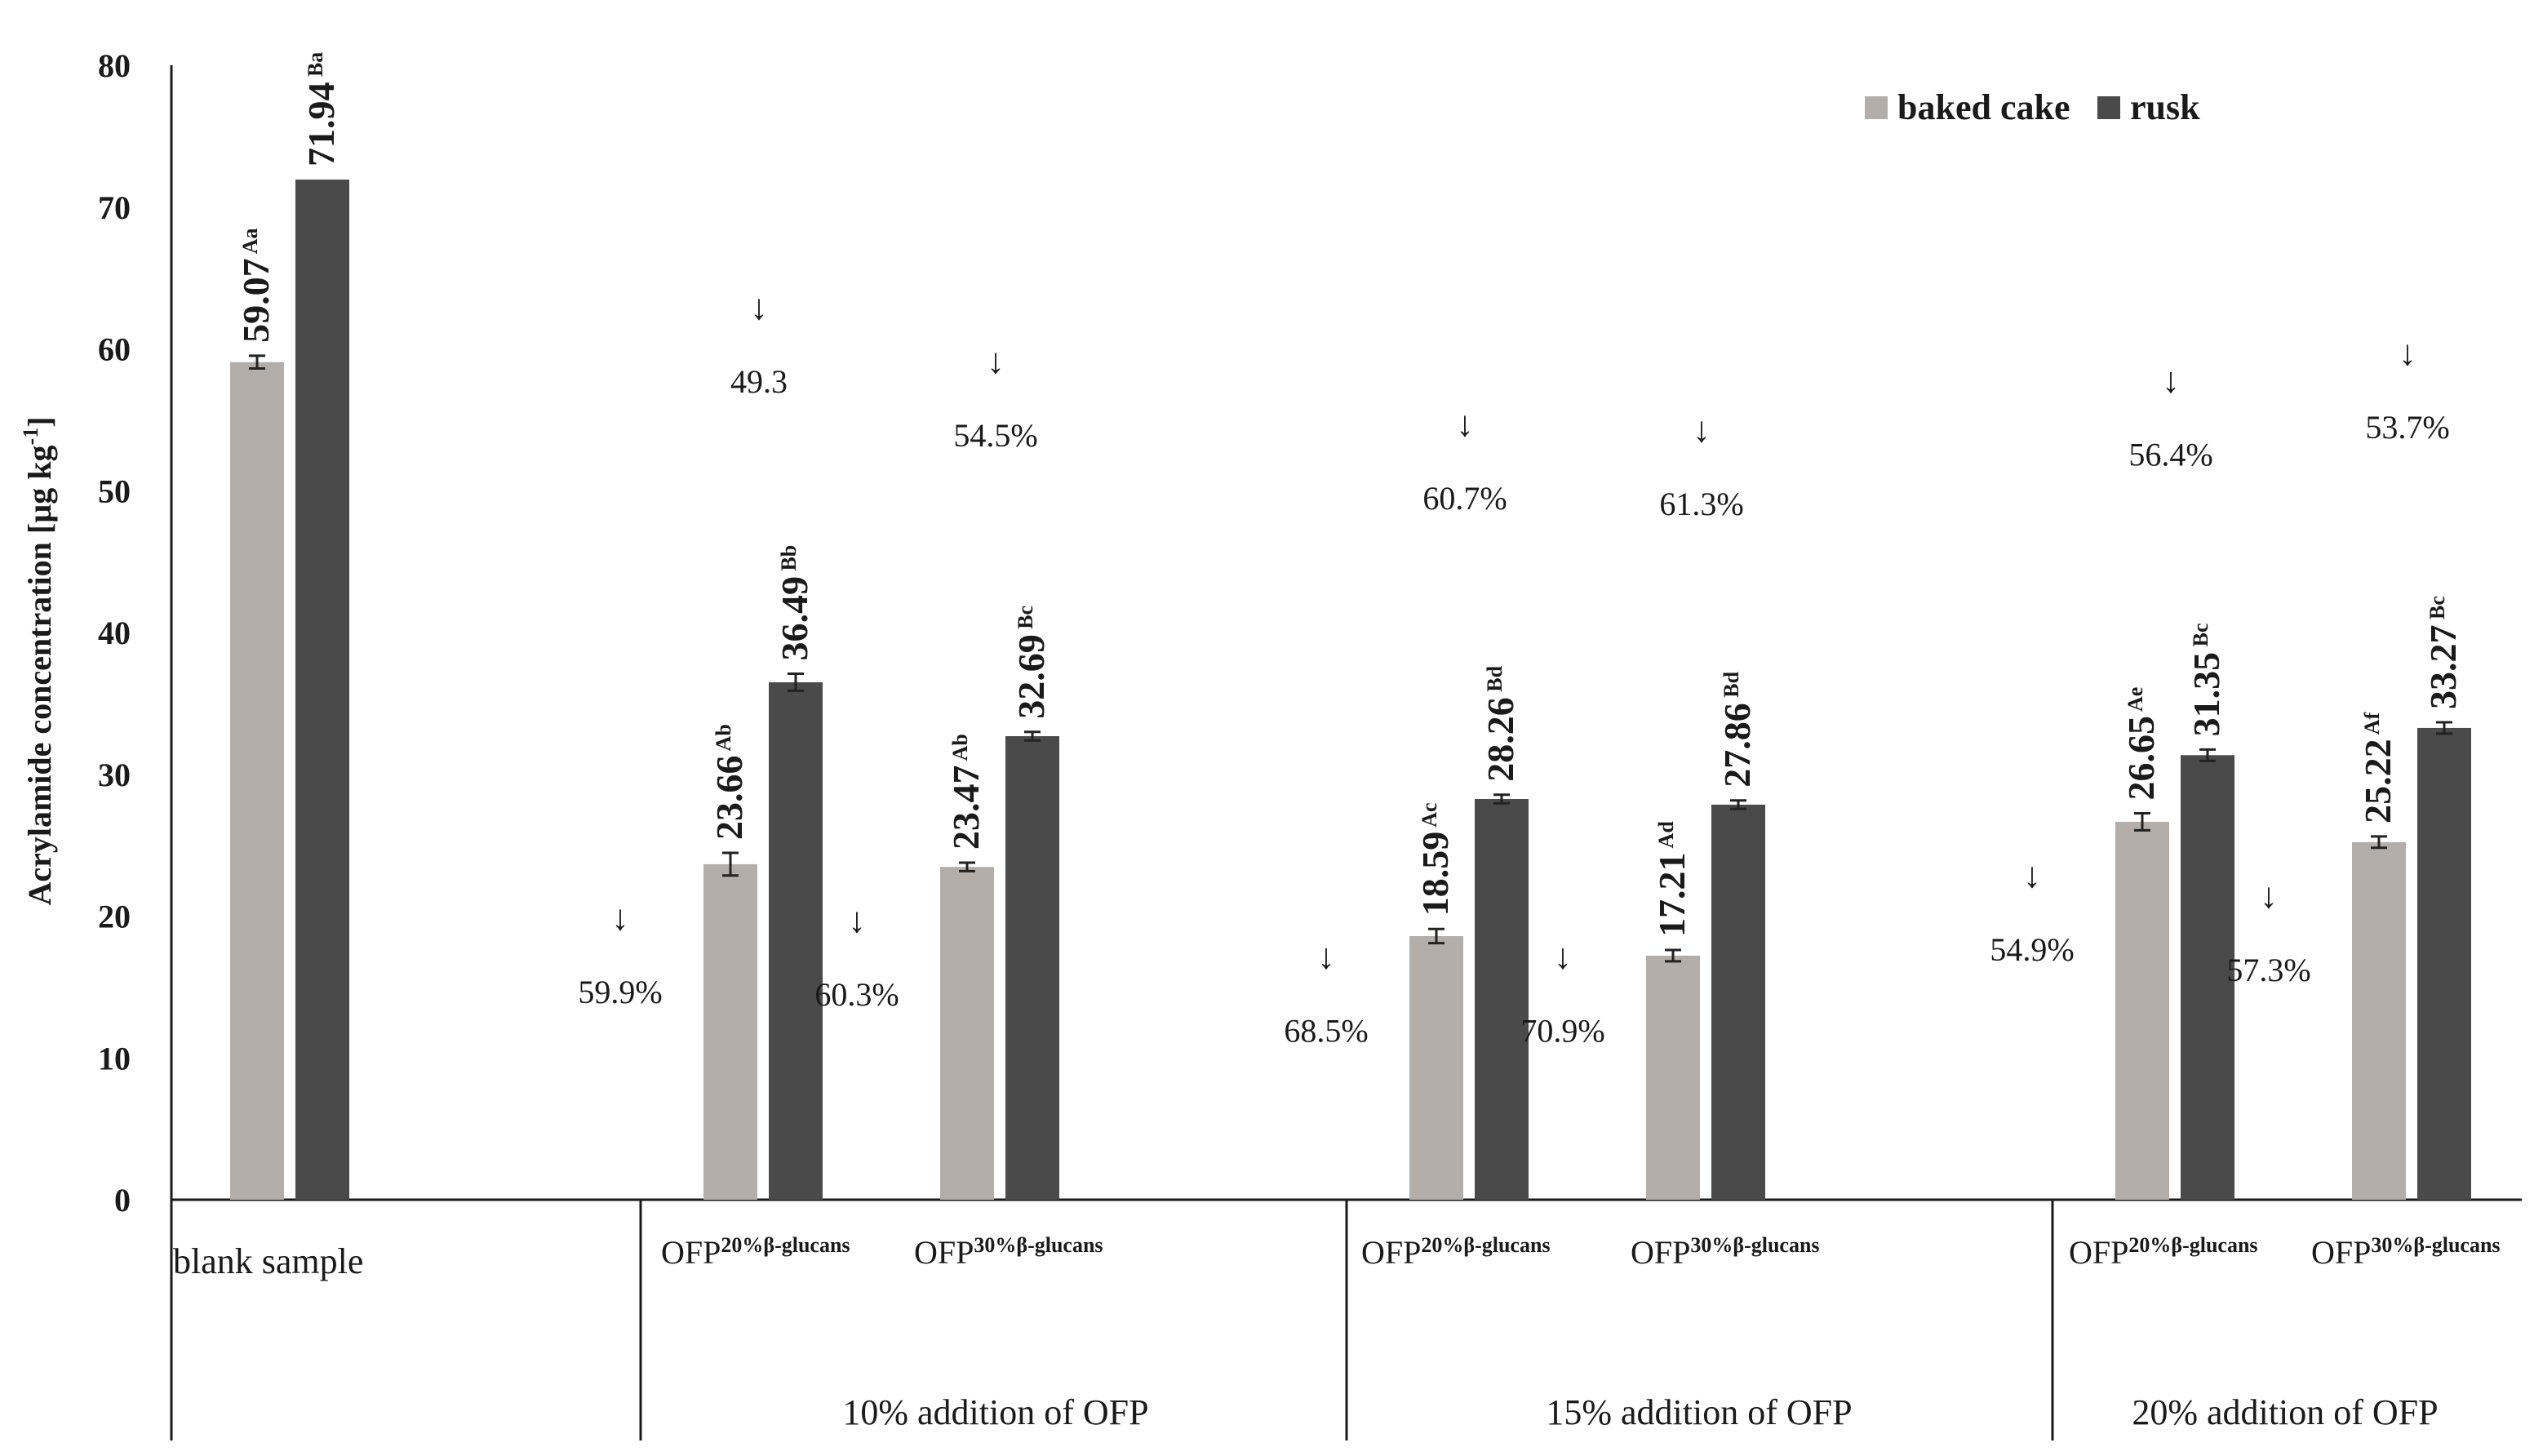 Image resolution: width=2534 pixels, height=1456 pixels. I want to click on group-label: 15% addition of OFP, so click(1699, 1412).